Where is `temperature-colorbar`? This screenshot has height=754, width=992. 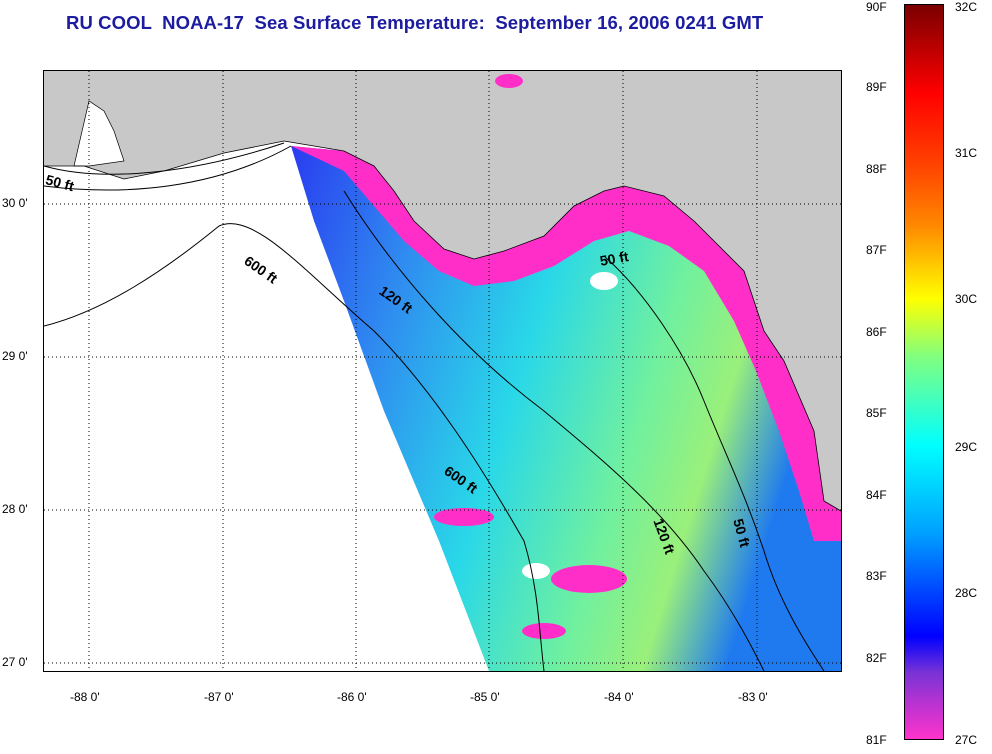 temperature-colorbar is located at coordinates (924, 372).